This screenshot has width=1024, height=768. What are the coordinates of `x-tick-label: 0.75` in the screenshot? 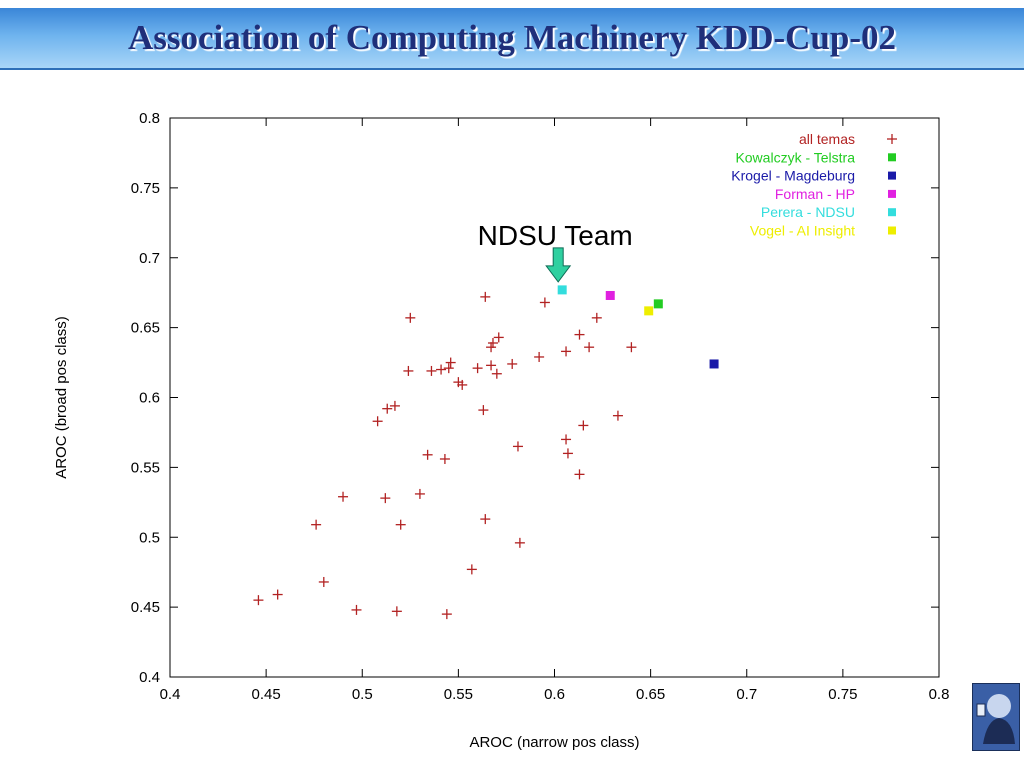 It's located at (842, 694).